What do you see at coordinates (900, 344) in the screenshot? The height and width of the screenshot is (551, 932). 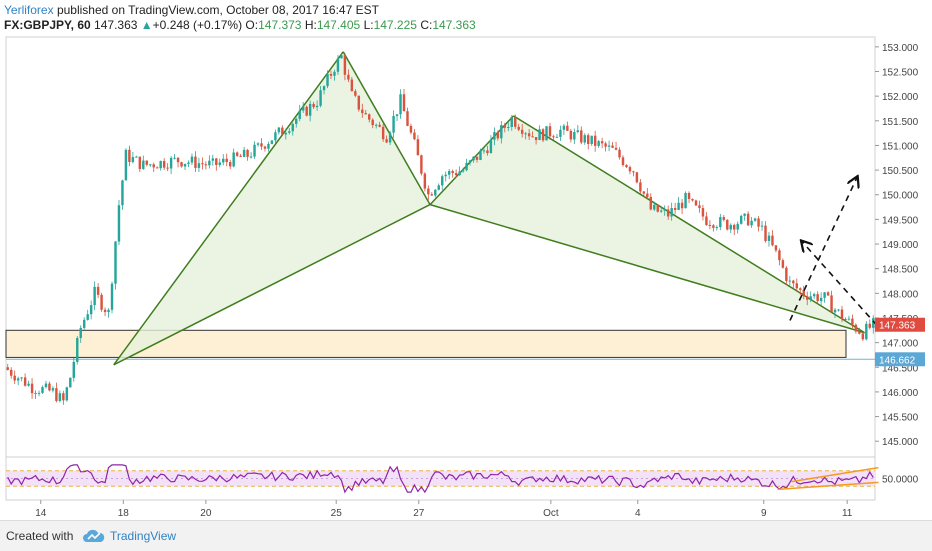 I see `y-tick-label: 147.000` at bounding box center [900, 344].